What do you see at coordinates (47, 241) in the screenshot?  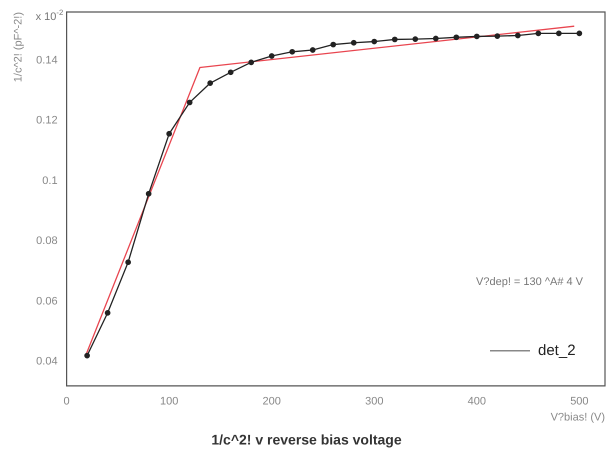 I see `y-tick-label: 0.08` at bounding box center [47, 241].